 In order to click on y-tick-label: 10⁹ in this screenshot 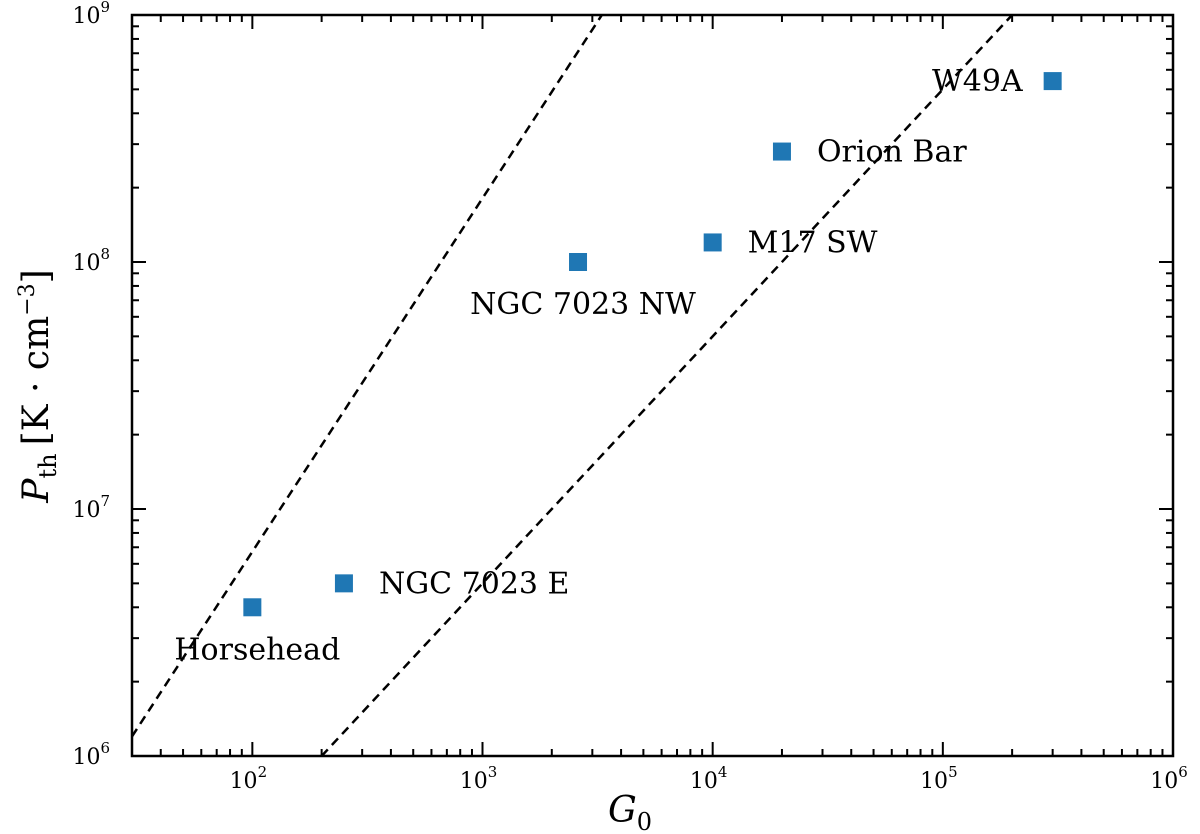, I will do `click(91, 14)`.